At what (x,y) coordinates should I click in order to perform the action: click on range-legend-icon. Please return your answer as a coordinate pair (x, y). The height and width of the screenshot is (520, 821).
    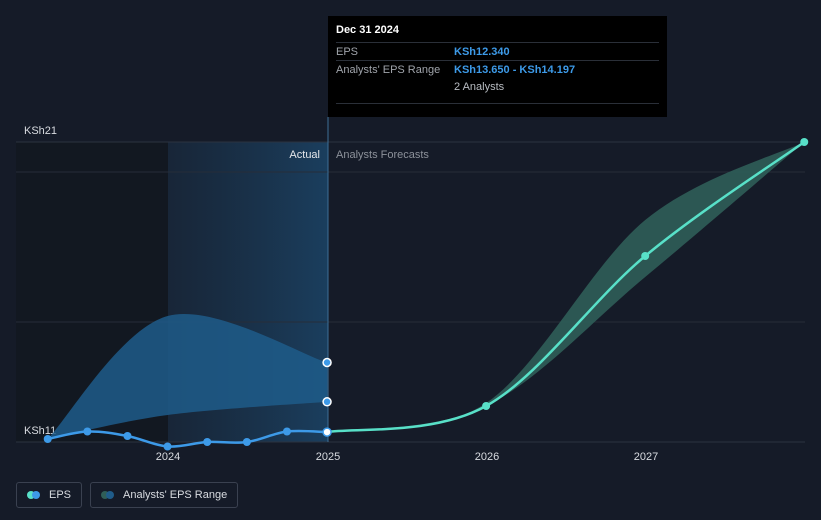
    Looking at the image, I should click on (108, 495).